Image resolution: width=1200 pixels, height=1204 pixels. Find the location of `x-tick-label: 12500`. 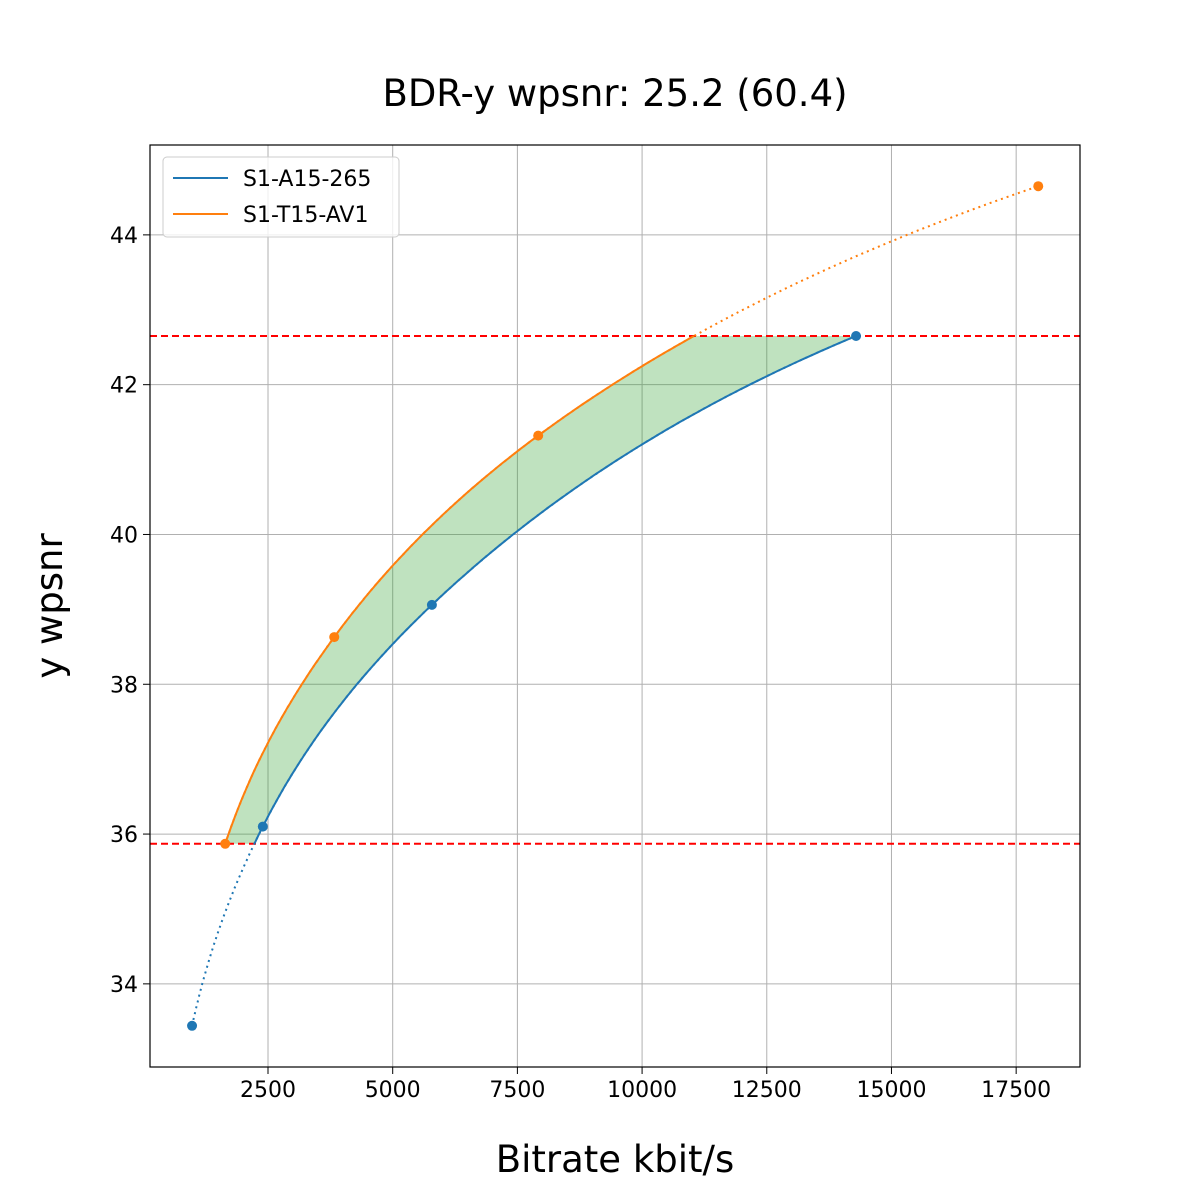

x-tick-label: 12500 is located at coordinates (767, 1090).